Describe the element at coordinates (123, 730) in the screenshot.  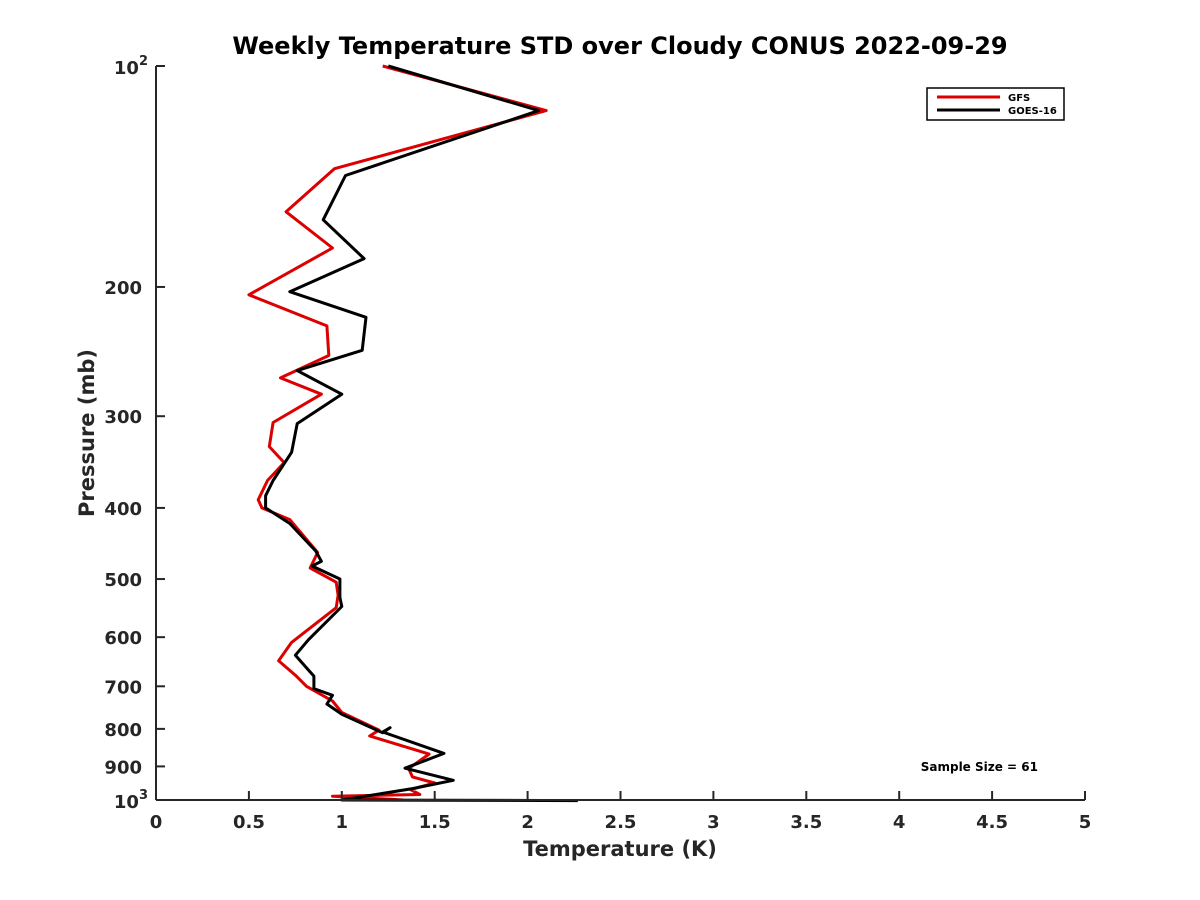
I see `y-tick-label: 800` at that location.